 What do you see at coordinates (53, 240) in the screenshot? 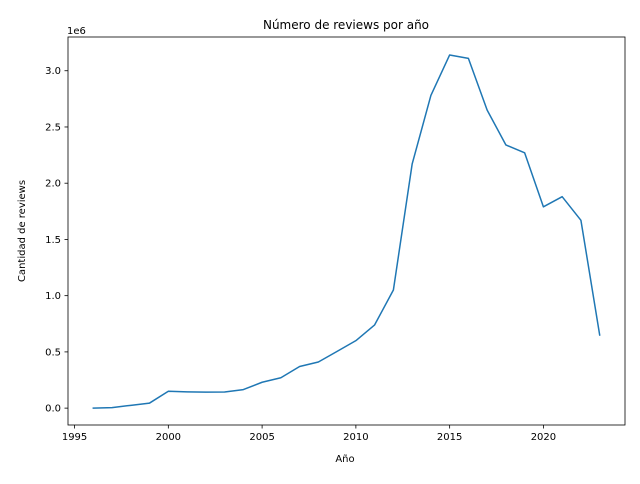
I see `y-tick-label: 1.5` at bounding box center [53, 240].